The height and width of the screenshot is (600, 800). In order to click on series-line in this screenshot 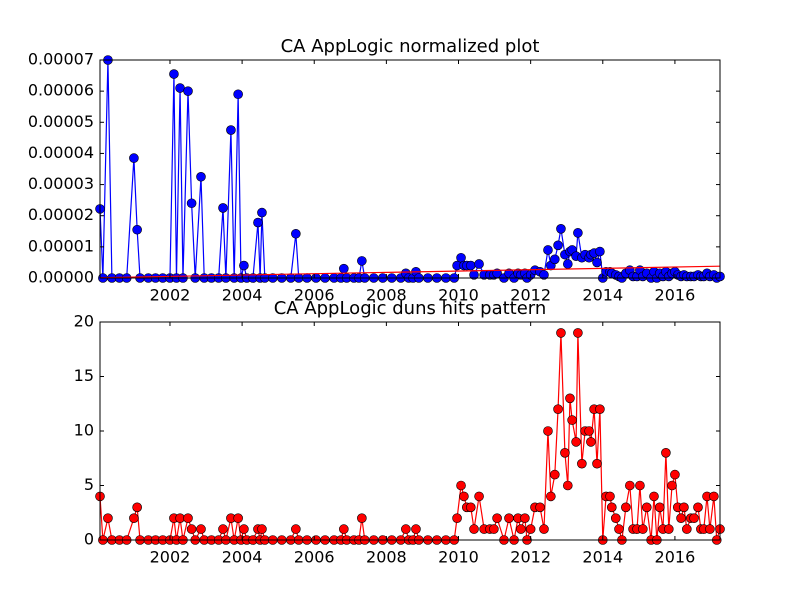, I will do `click(410, 272)`.